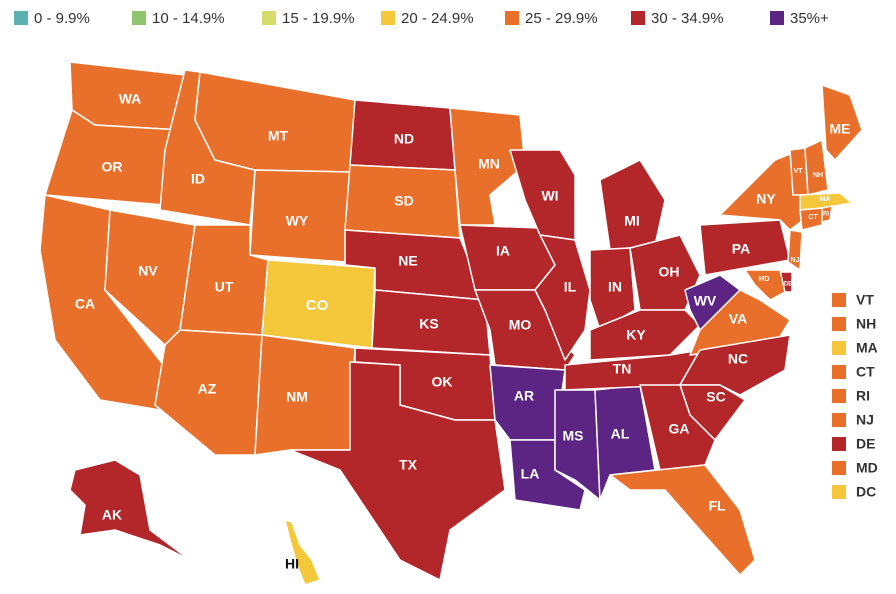  What do you see at coordinates (297, 397) in the screenshot?
I see `state-label: NM` at bounding box center [297, 397].